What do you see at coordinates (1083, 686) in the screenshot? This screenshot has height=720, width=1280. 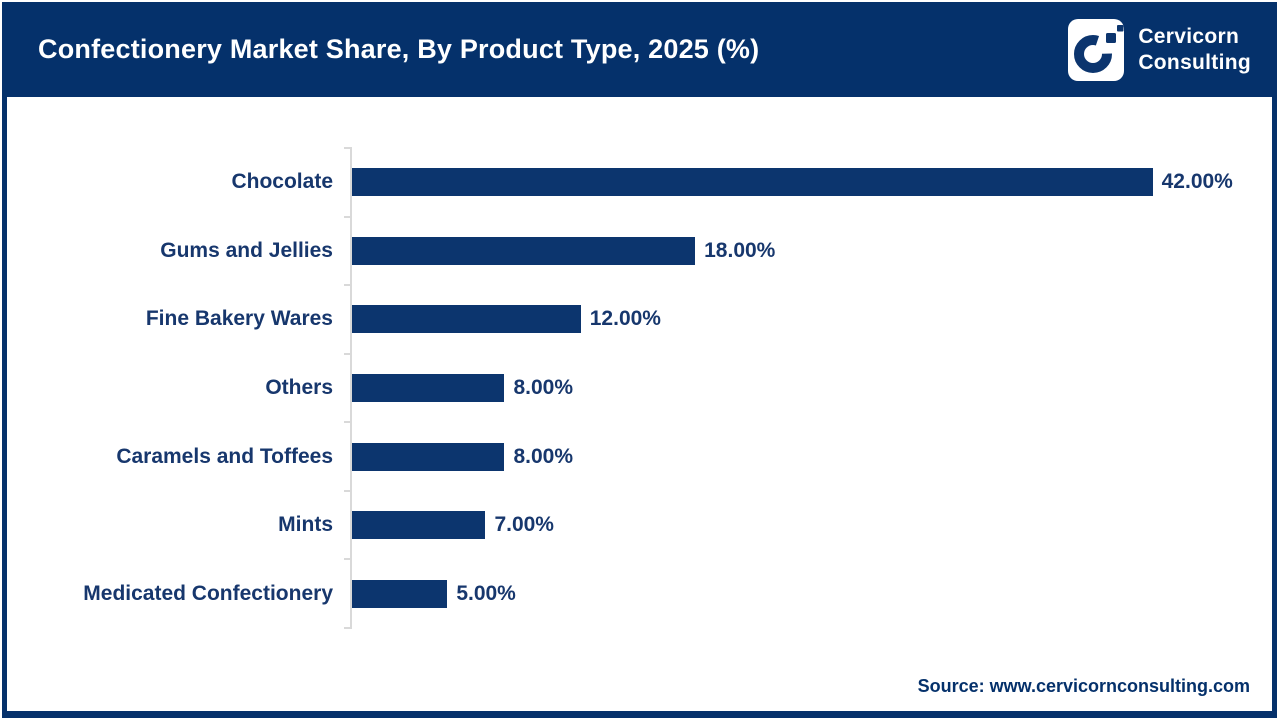 I see `source-text: Source: www.cervicornconsulting.com` at bounding box center [1083, 686].